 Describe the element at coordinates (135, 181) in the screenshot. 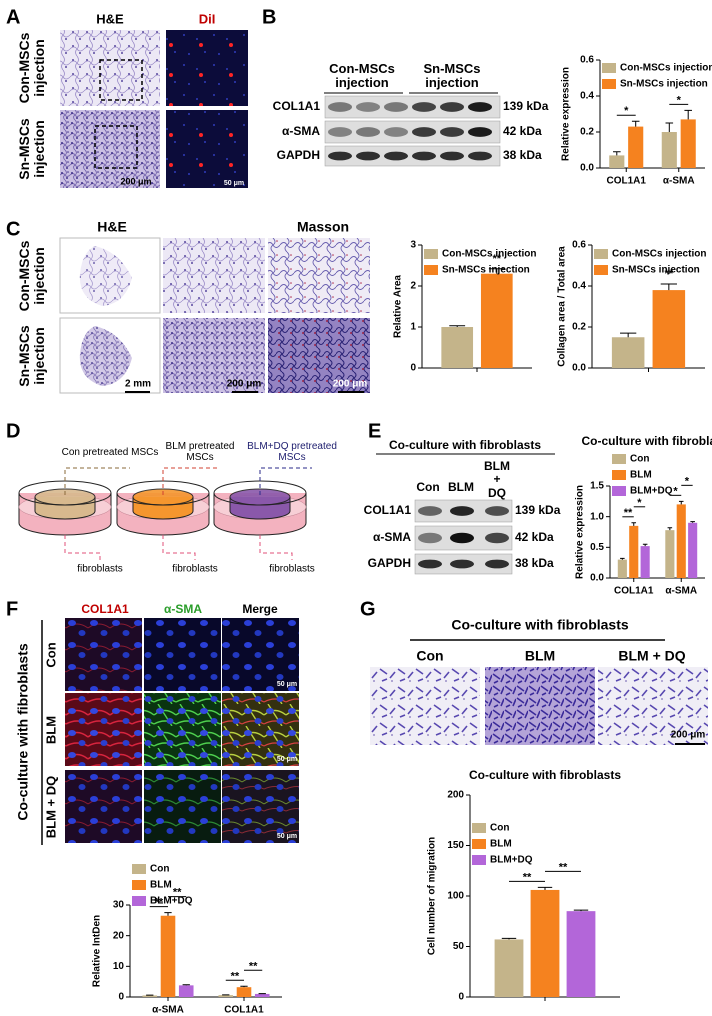

I see `scale-bar-label: 200 μm` at that location.